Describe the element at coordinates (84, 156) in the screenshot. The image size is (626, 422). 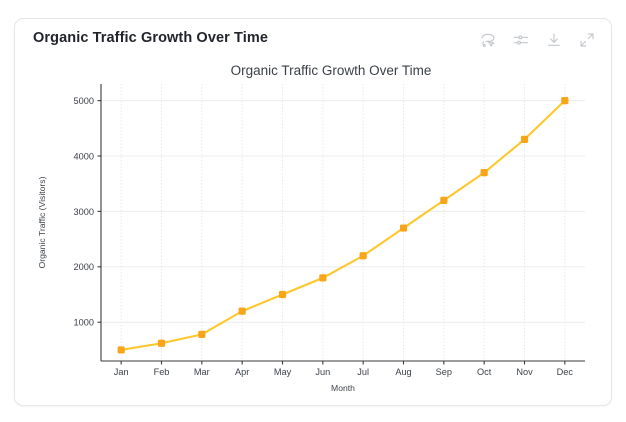
I see `svg-text: 4000` at that location.